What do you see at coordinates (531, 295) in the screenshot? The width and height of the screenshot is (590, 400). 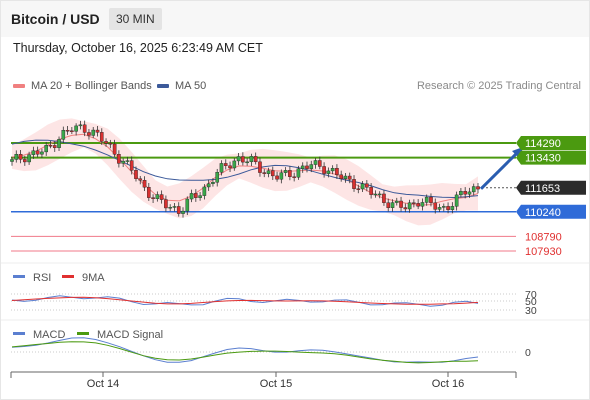 I see `rsi-tick-label: 70` at bounding box center [531, 295].